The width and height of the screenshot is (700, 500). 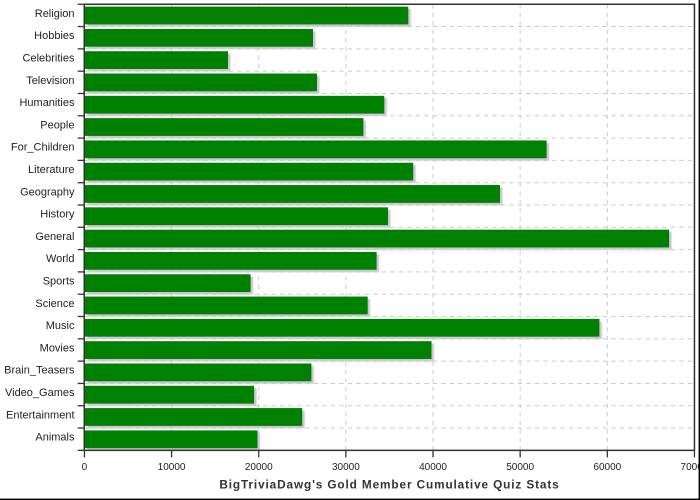 What do you see at coordinates (47, 103) in the screenshot?
I see `svg-text: Humanities` at bounding box center [47, 103].